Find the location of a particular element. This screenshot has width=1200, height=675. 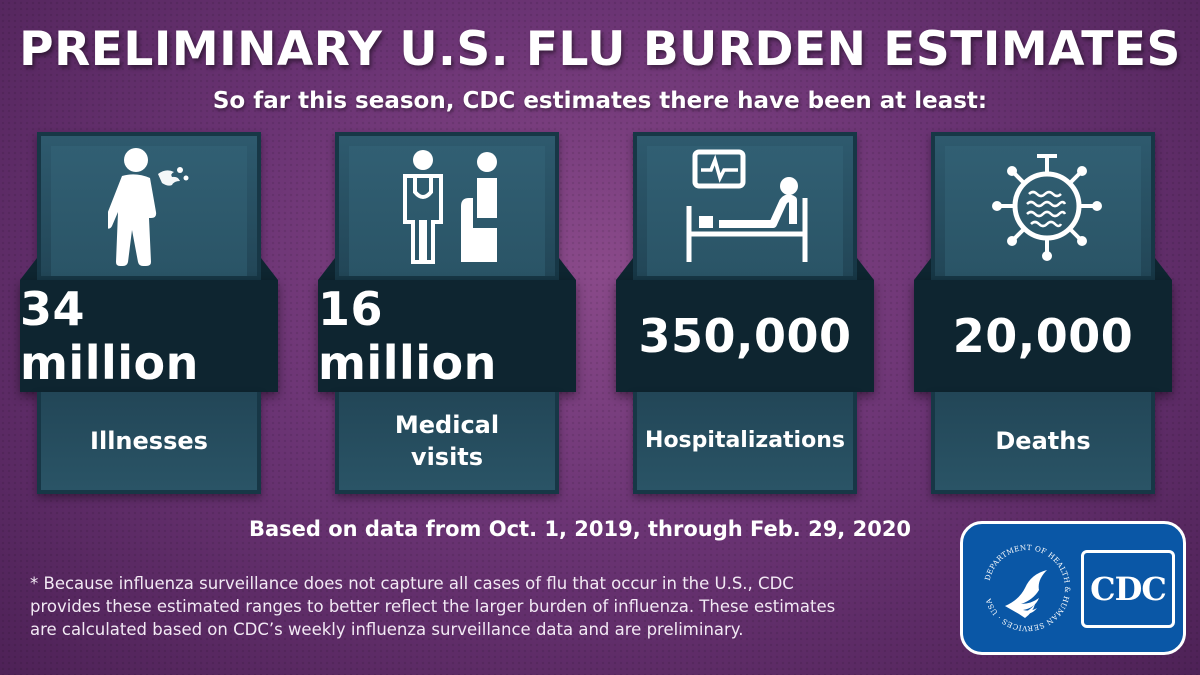

stat-label: Hospitalizations is located at coordinates (745, 441).